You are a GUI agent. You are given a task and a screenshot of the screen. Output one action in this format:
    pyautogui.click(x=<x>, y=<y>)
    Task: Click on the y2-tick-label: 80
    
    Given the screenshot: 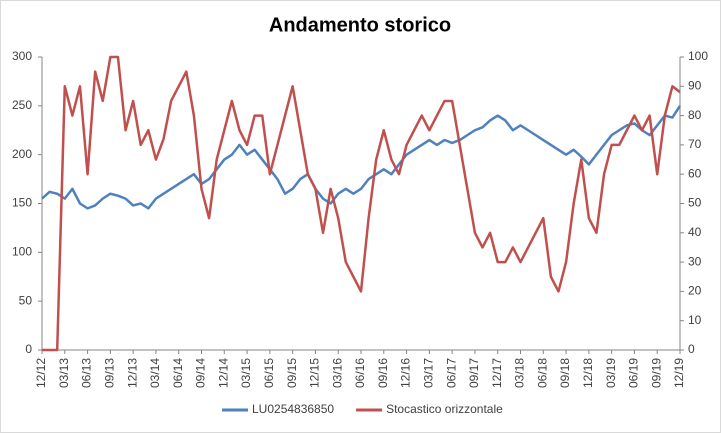 What is the action you would take?
    pyautogui.click(x=695, y=115)
    